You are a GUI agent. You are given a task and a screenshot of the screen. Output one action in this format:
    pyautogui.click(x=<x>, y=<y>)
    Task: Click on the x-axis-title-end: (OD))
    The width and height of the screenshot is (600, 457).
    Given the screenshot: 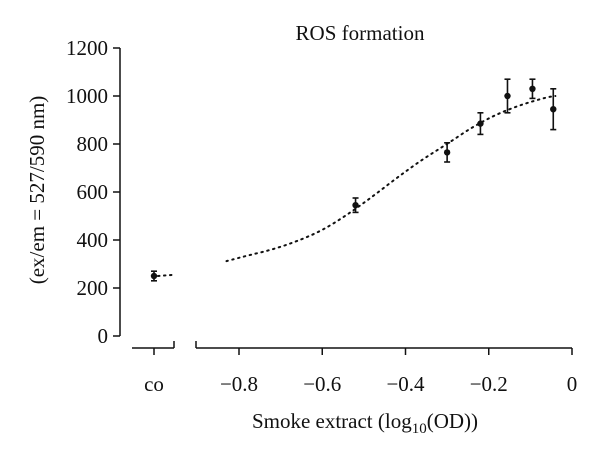 What is the action you would take?
    pyautogui.click(x=452, y=421)
    